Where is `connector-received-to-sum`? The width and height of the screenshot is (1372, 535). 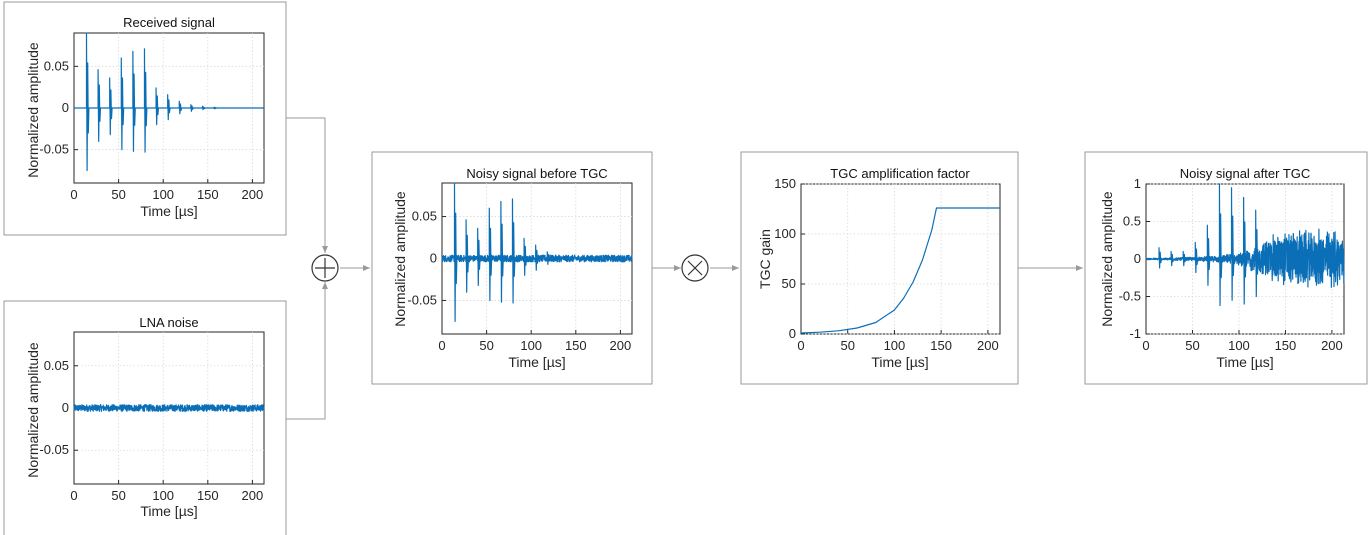
connector-received-to-sum is located at coordinates (307, 185).